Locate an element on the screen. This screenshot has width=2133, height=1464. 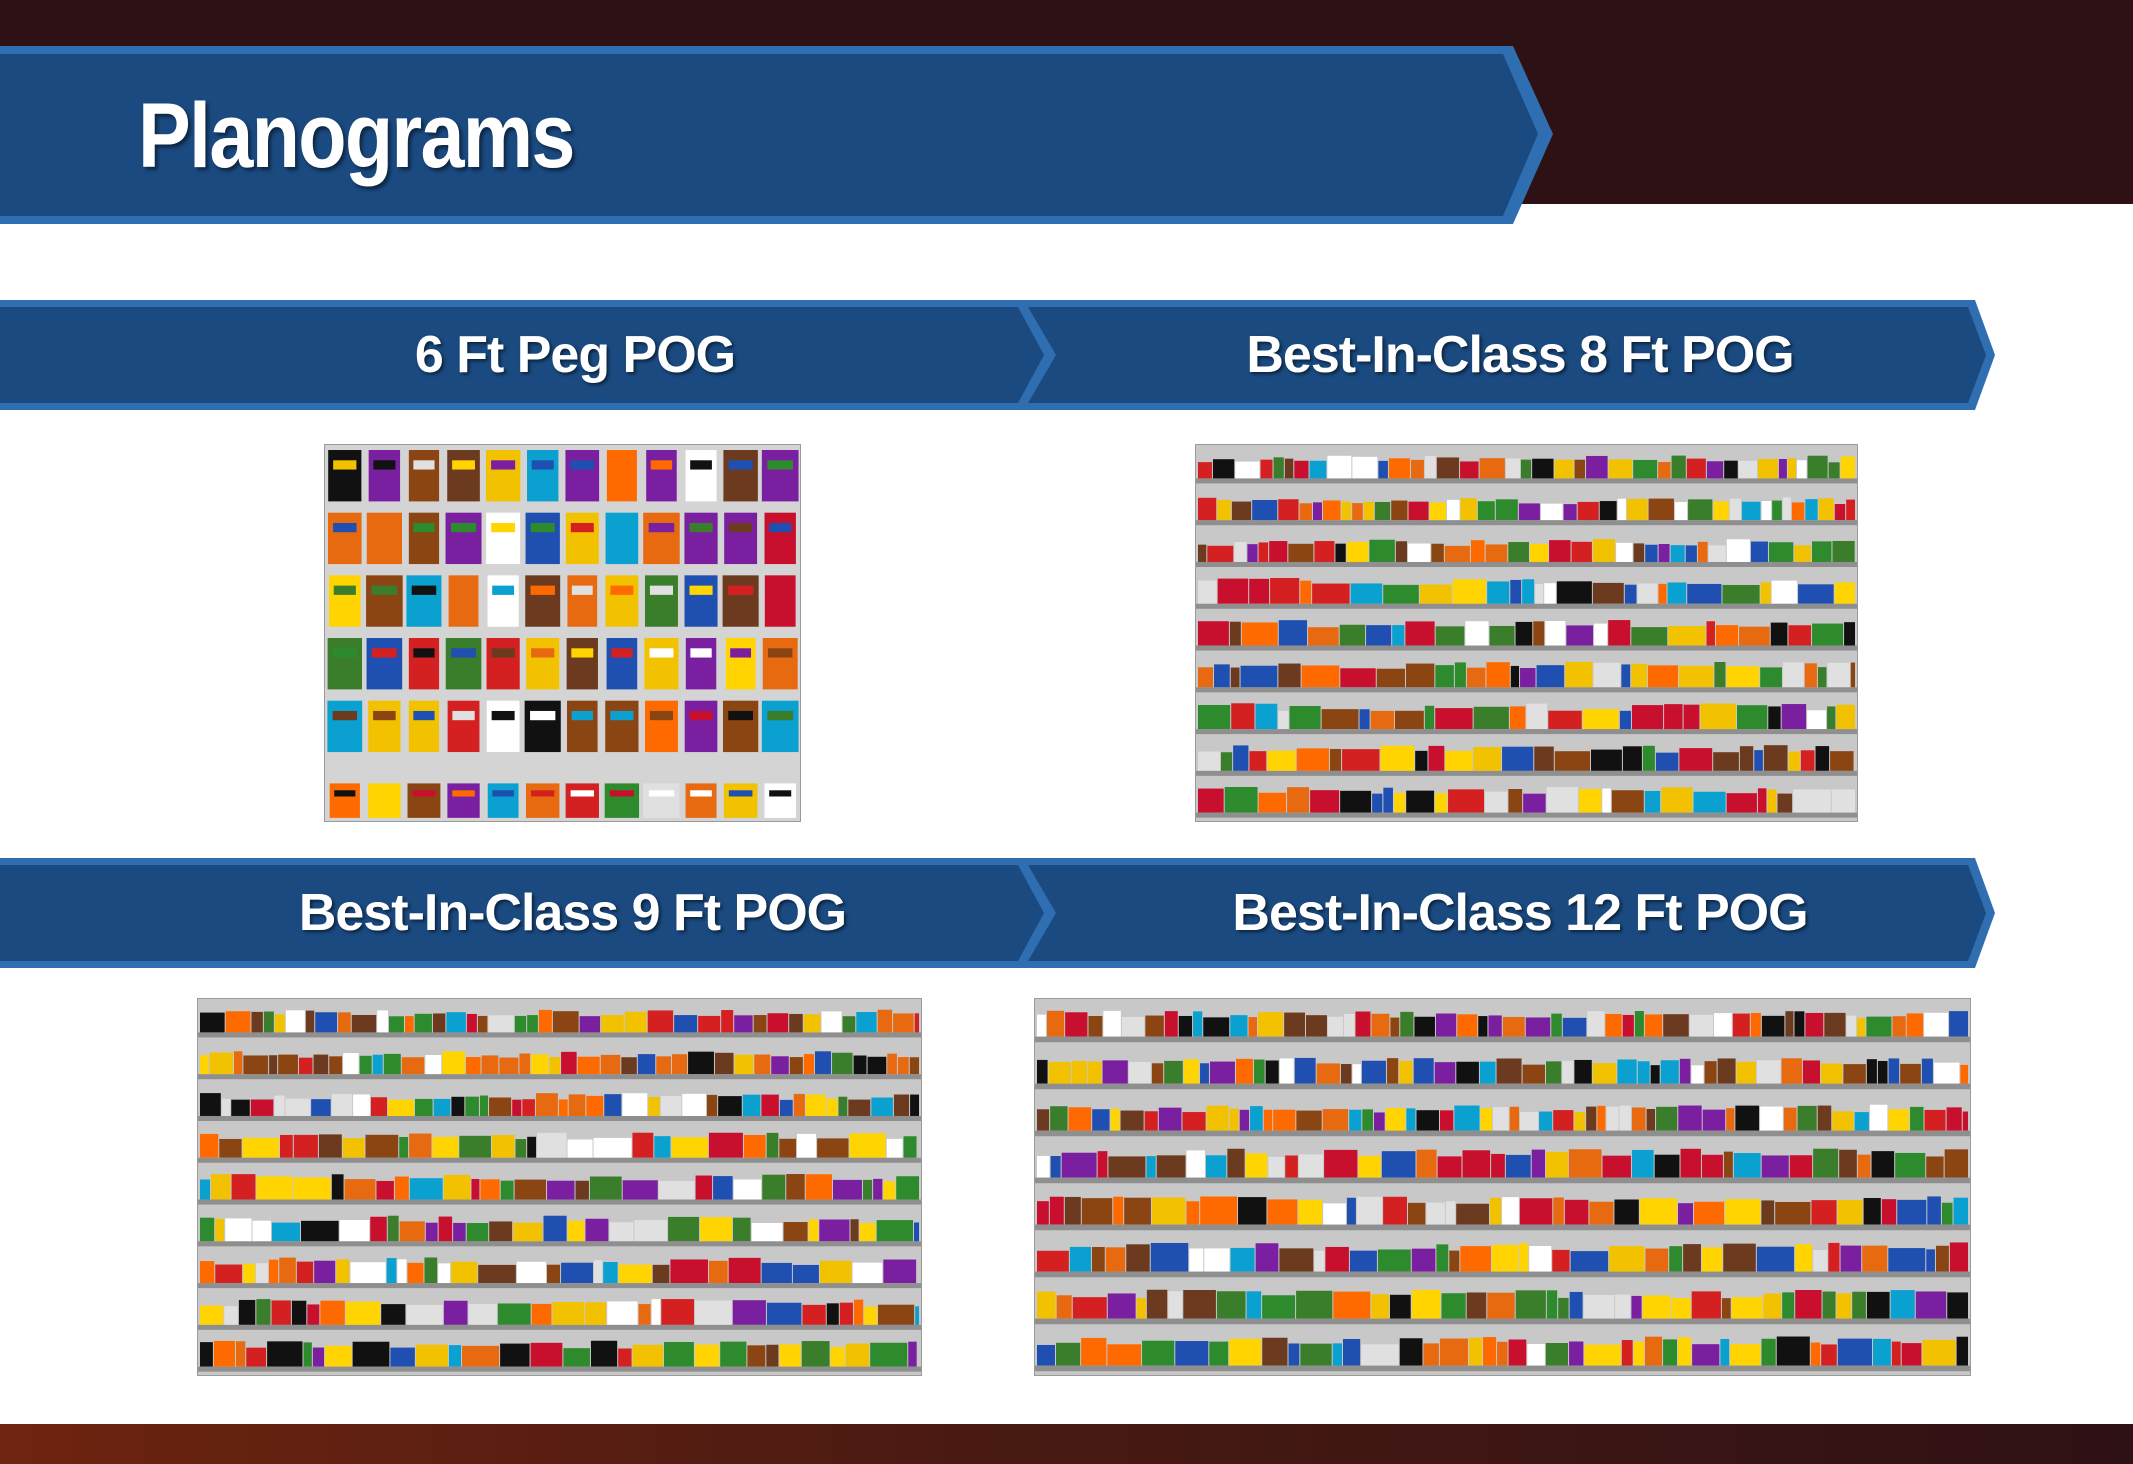
planogram-products is located at coordinates (1502, 1191).